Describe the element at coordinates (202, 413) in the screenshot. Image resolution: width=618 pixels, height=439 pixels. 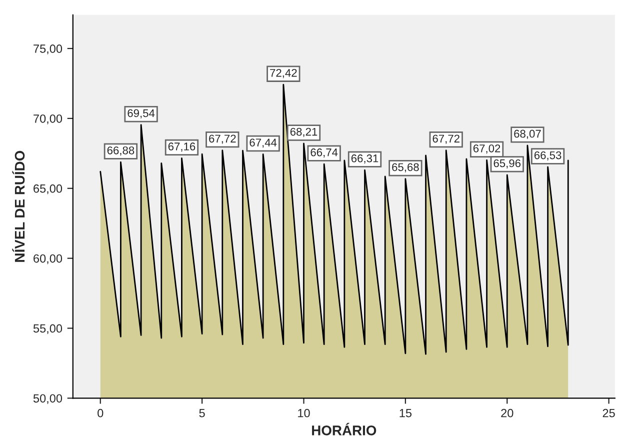
I see `x-tick-label: 5` at that location.